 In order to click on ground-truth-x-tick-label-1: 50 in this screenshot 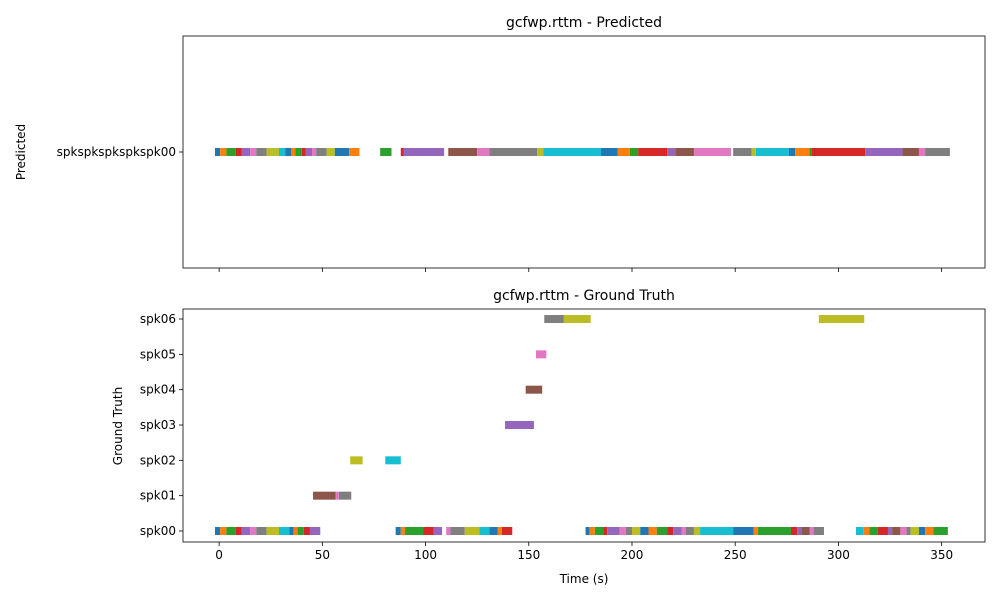, I will do `click(322, 555)`.